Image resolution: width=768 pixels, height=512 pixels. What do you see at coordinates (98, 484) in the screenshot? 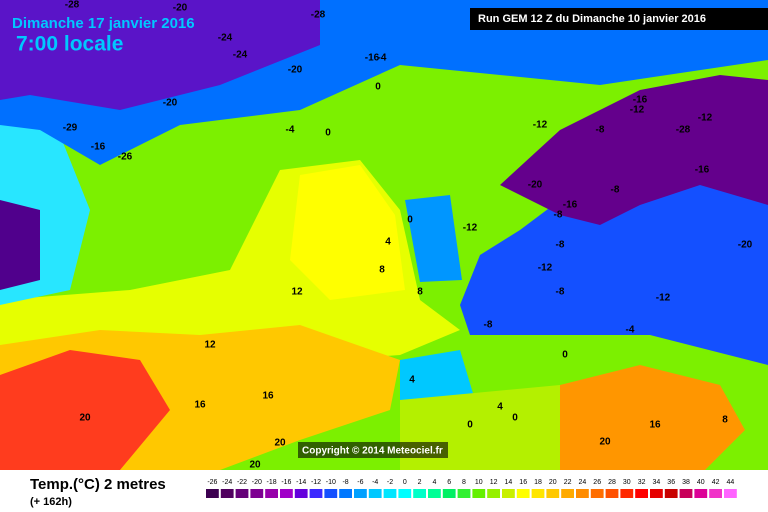
I see `legend-title: Temp.(°C) 2 metres` at bounding box center [98, 484].